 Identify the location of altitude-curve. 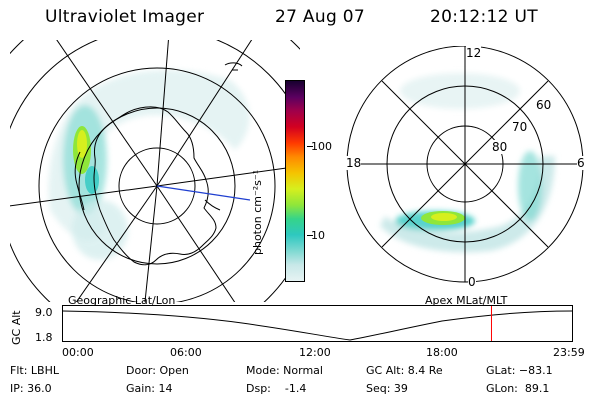
(317, 325).